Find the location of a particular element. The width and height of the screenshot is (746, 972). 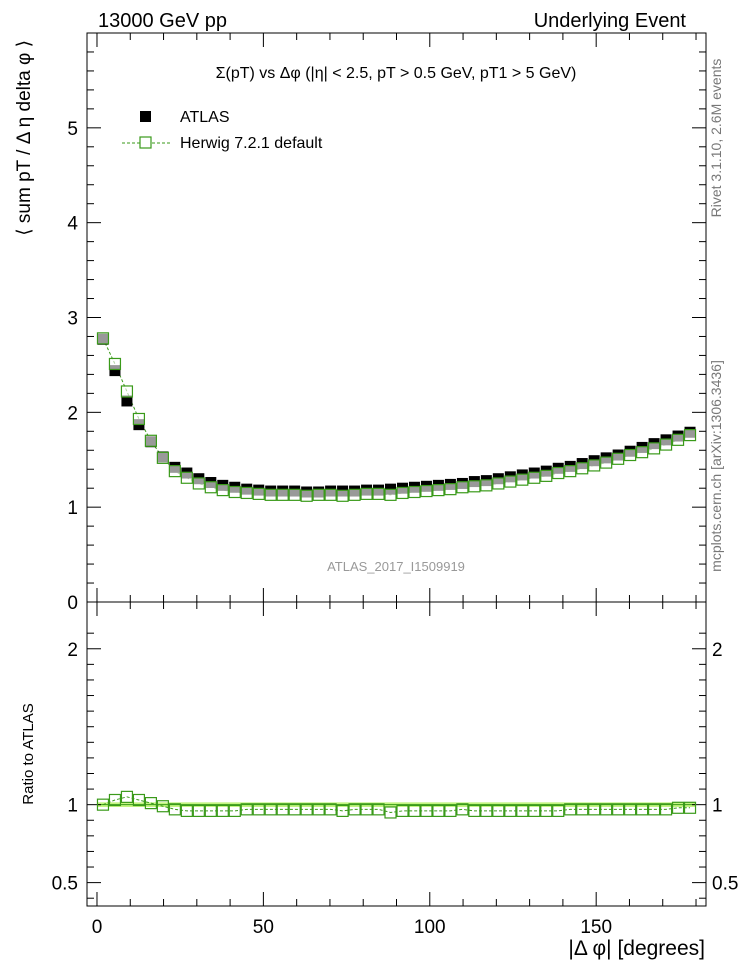

y-tick-label: 4 is located at coordinates (72, 224).